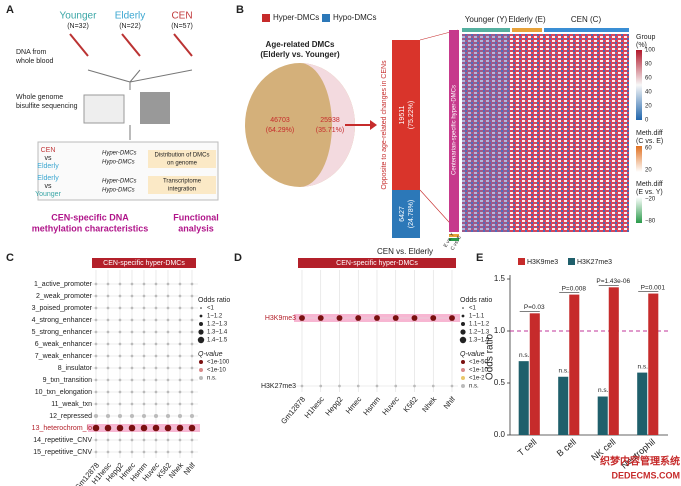 This screenshot has height=486, width=681. Describe the element at coordinates (62, 308) in the screenshot. I see `row-label: 3_poised_promoter` at that location.